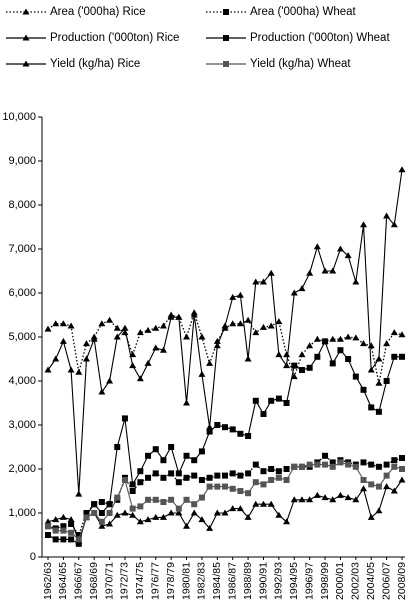 Image resolution: width=409 pixels, height=611 pixels. I want to click on x-tick-label: 1984/85, so click(217, 581).